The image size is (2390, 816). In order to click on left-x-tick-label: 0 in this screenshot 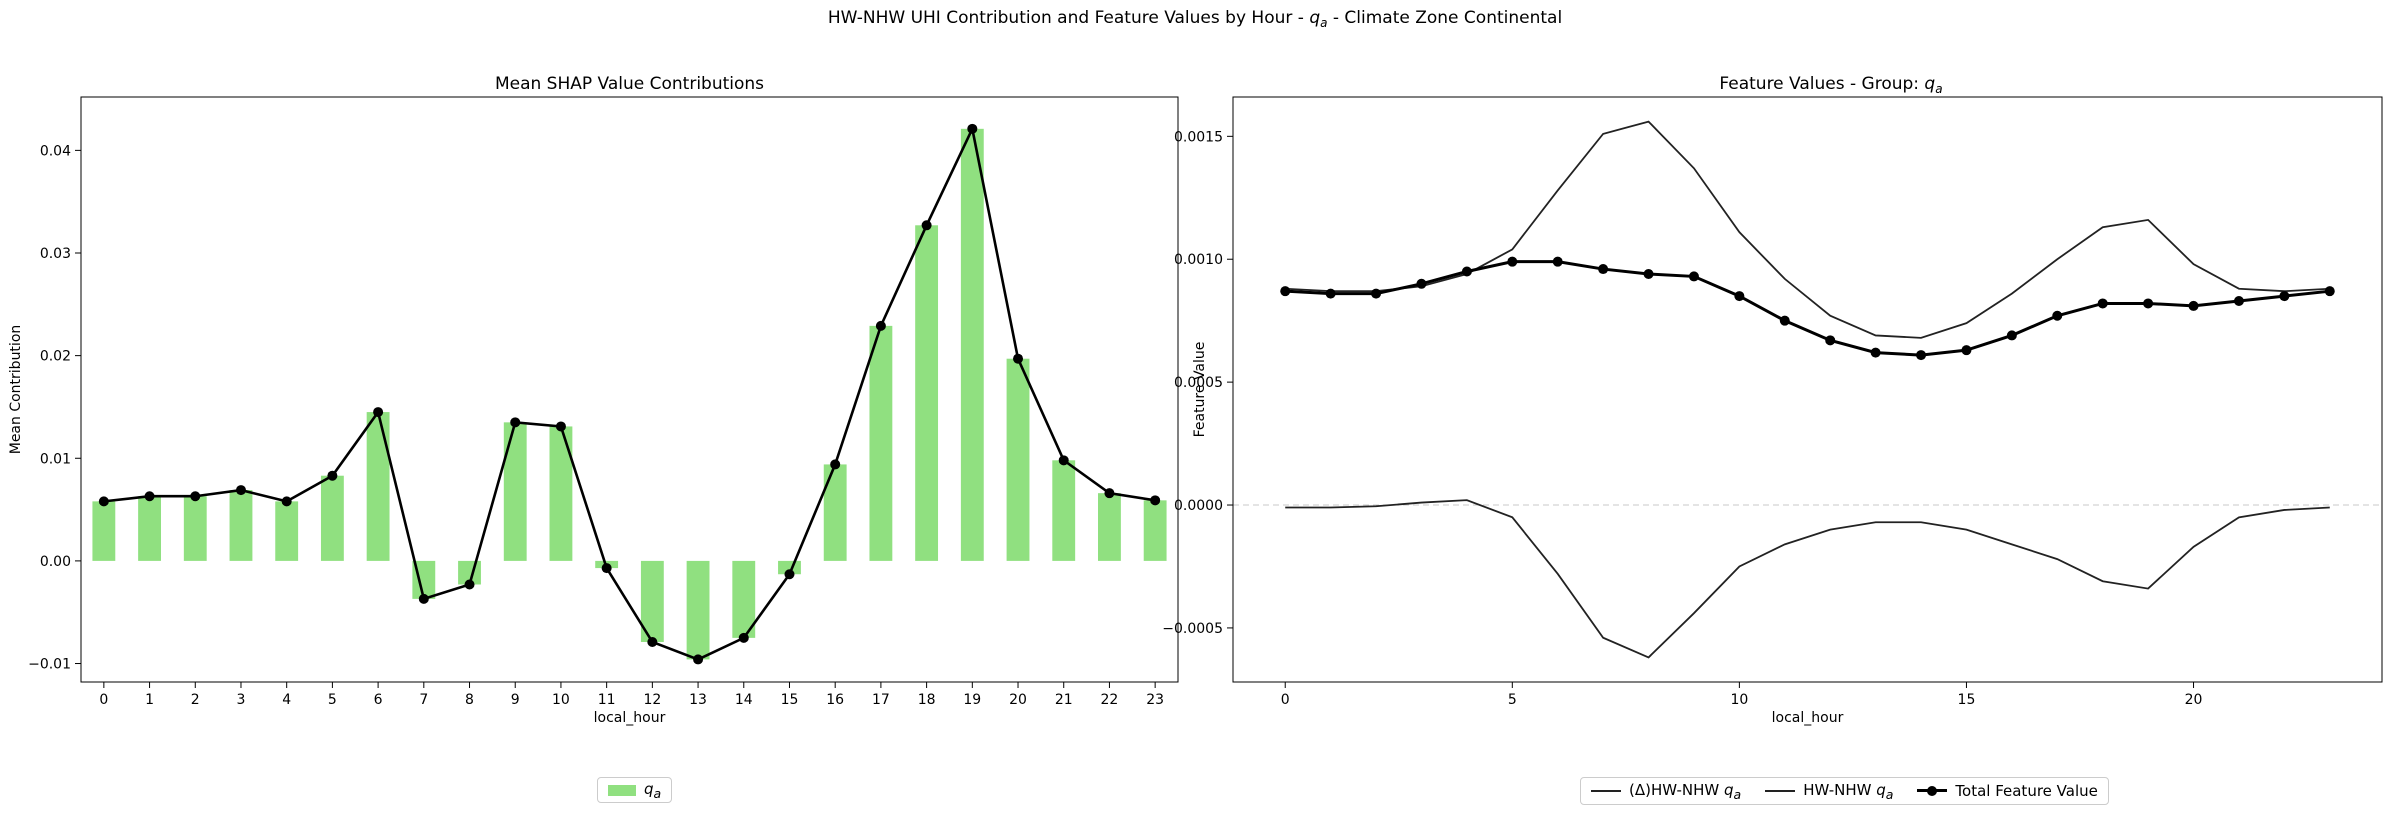, I will do `click(103, 700)`.